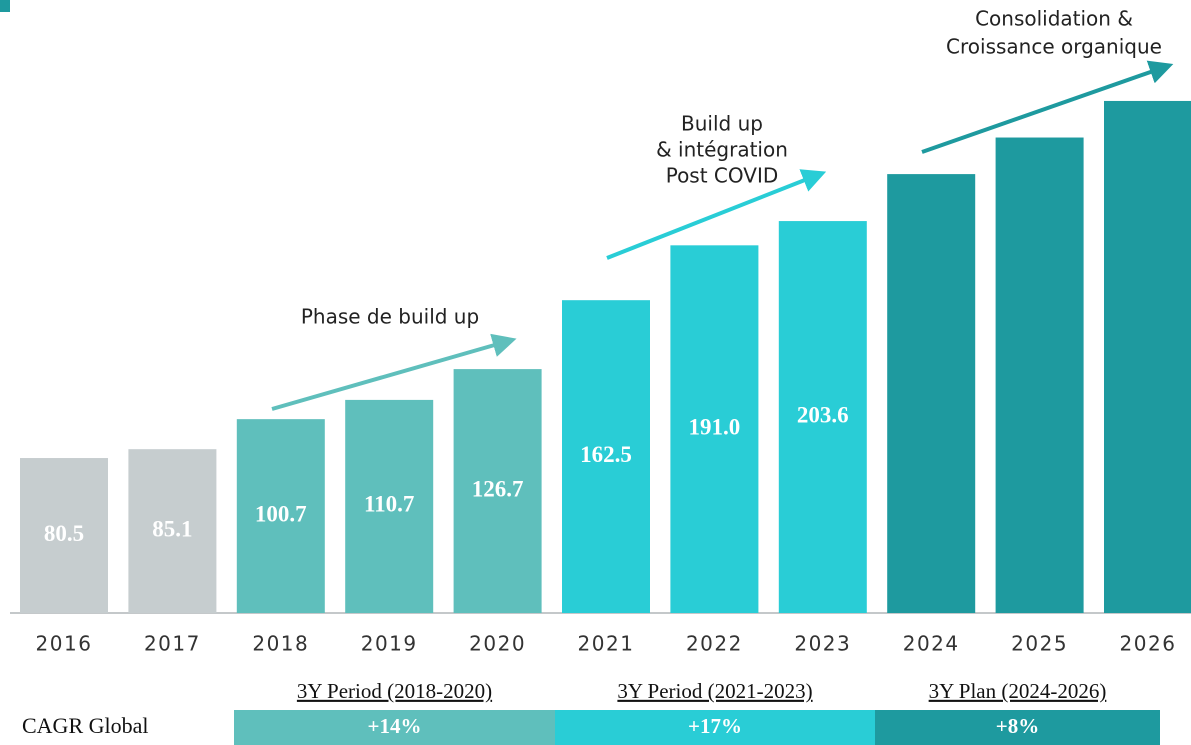 This screenshot has width=1191, height=745. Describe the element at coordinates (1148, 644) in the screenshot. I see `x-tick-label: 2026` at that location.